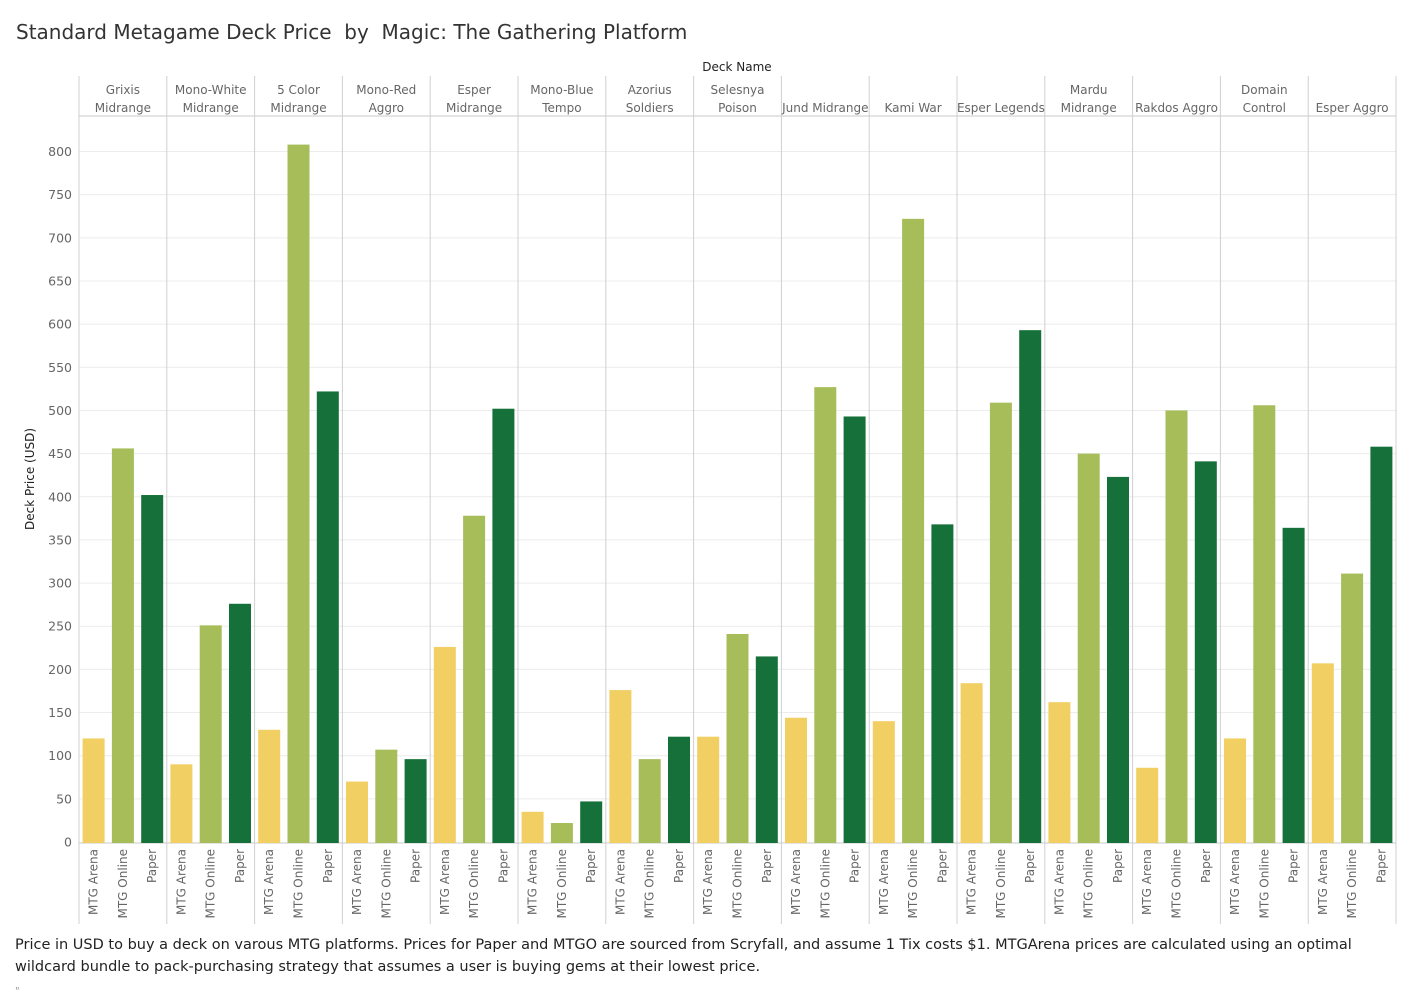 The height and width of the screenshot is (1006, 1408). I want to click on deck-name-label: Tempo, so click(561, 108).